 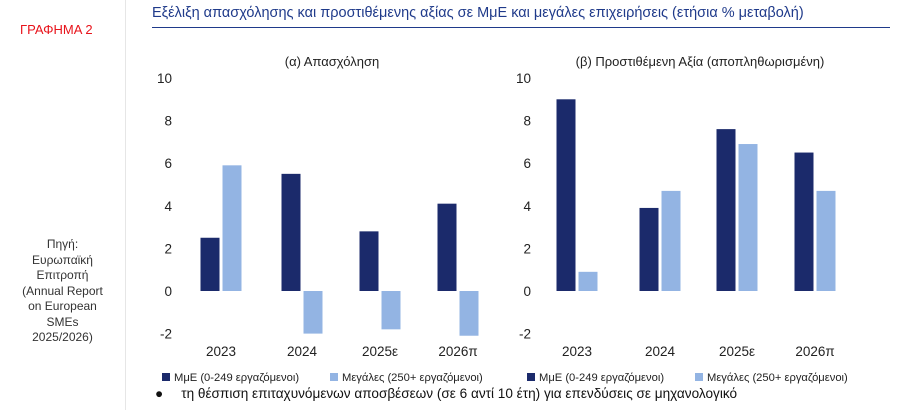 I want to click on source-line: Πηγή:, so click(x=62, y=244).